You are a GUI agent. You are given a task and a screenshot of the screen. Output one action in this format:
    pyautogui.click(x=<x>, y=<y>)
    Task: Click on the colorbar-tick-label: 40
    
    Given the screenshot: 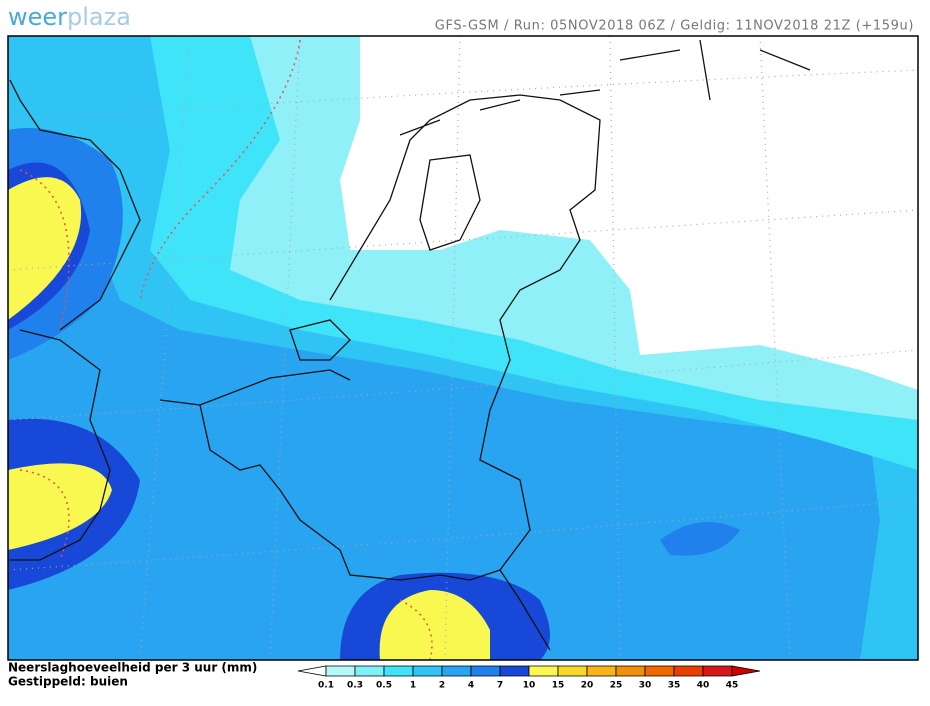 What is the action you would take?
    pyautogui.click(x=703, y=686)
    